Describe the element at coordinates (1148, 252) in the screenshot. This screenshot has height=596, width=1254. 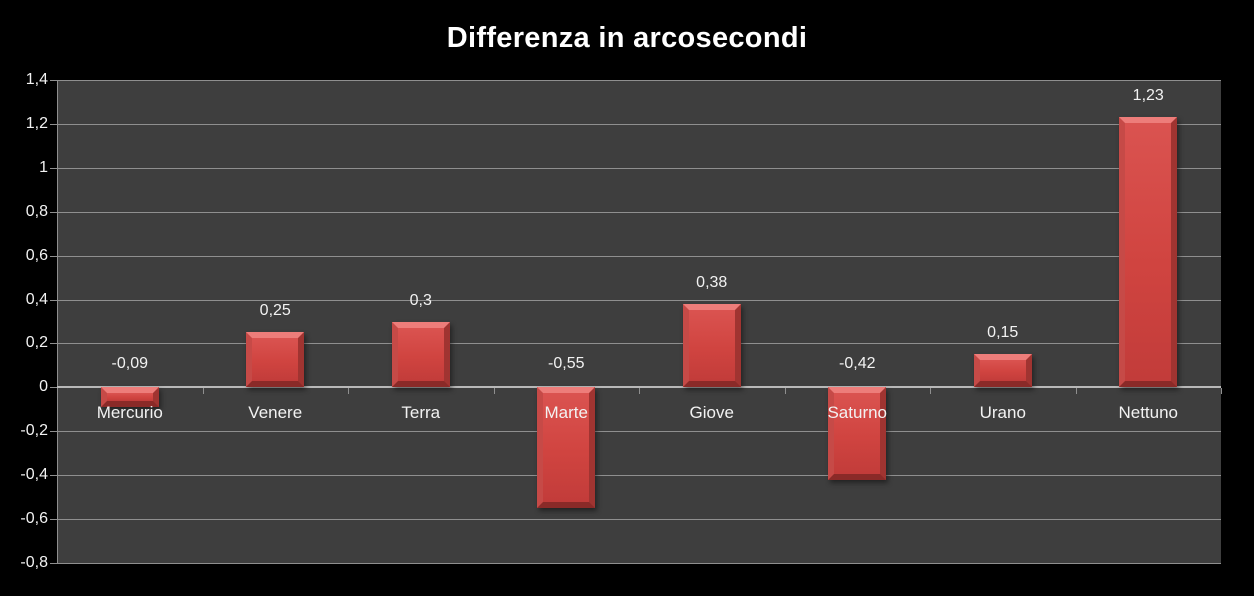
I see `bar-nettuno` at that location.